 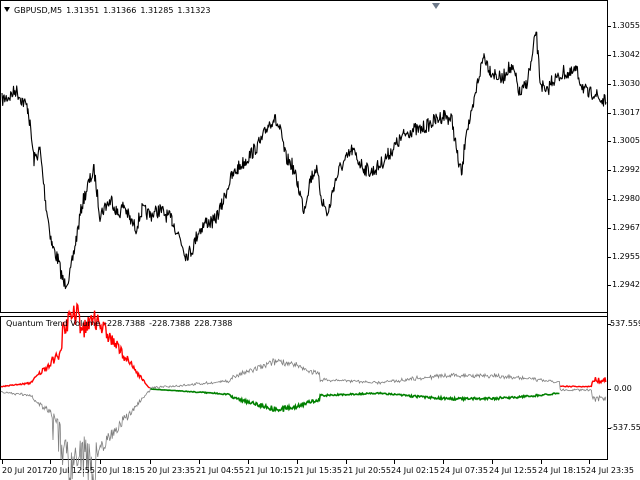 What do you see at coordinates (120, 10) in the screenshot?
I see `high-value: 1.31366` at bounding box center [120, 10].